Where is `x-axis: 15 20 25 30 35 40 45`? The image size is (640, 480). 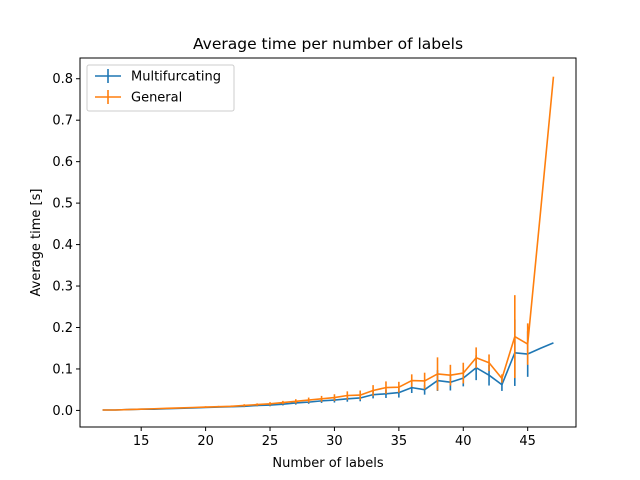 x-axis: 15 20 25 30 35 40 45 is located at coordinates (334, 438).